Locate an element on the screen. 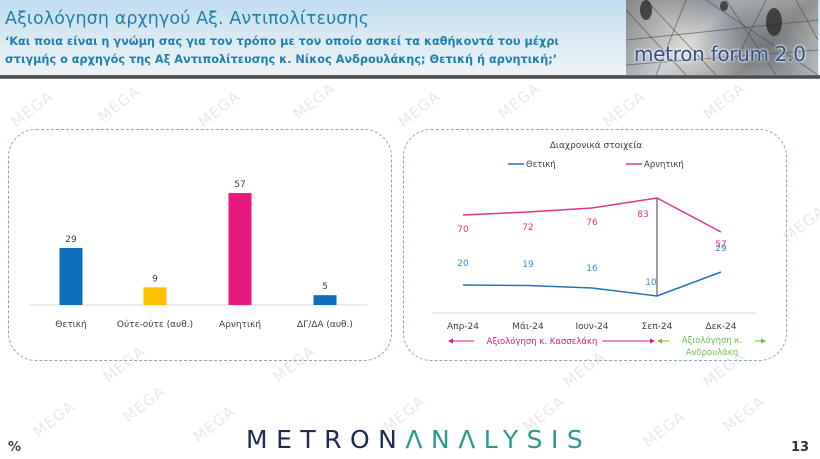 The height and width of the screenshot is (459, 820). data-label-negative: 76 is located at coordinates (592, 223).